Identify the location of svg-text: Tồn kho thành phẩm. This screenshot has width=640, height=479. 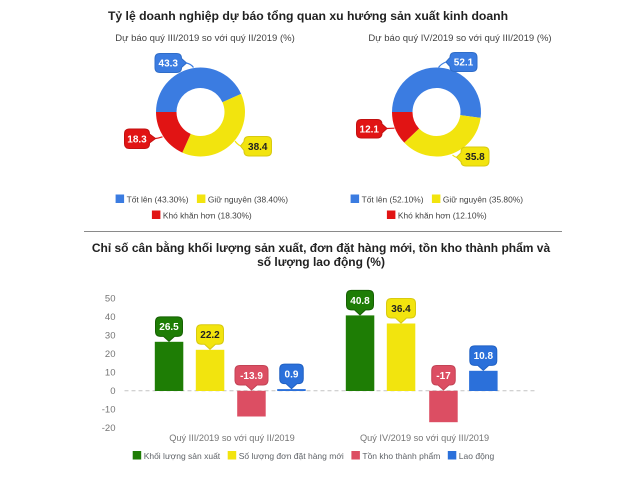
(401, 456).